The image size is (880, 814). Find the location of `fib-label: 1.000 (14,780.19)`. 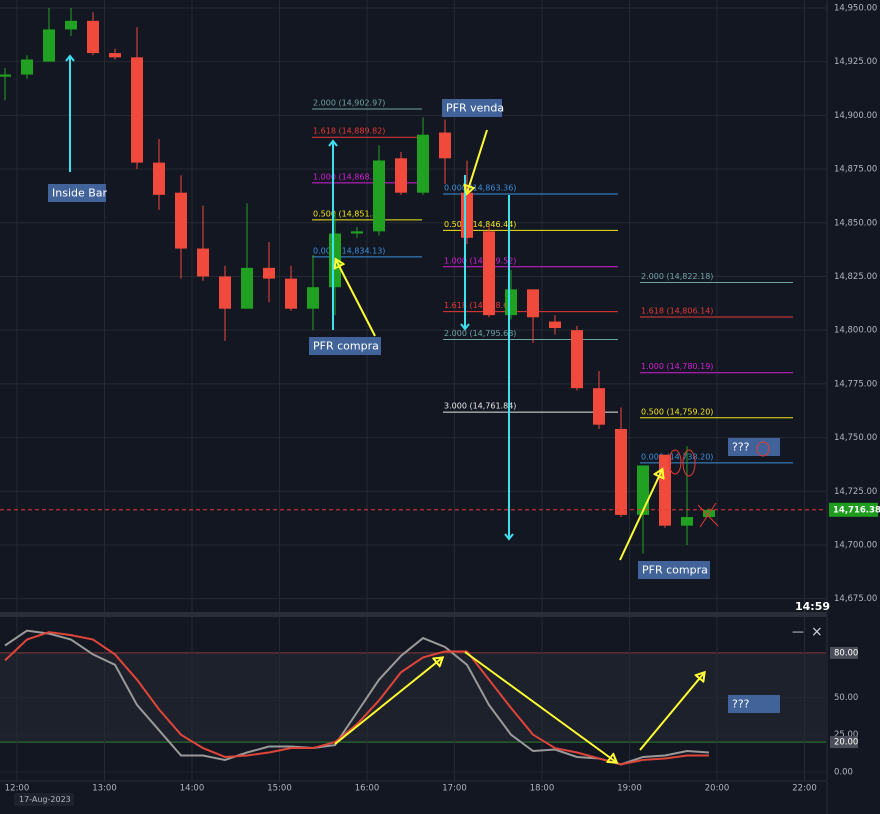

fib-label: 1.000 (14,780.19) is located at coordinates (677, 366).